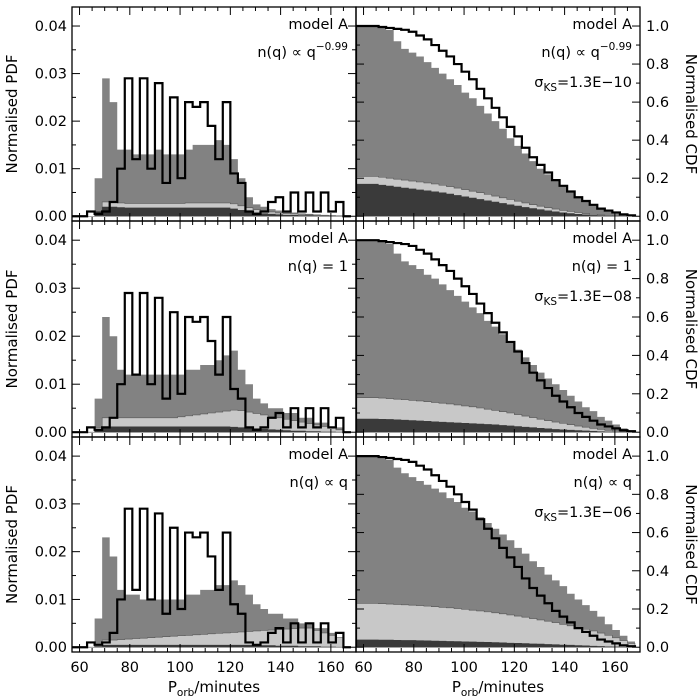 Image resolution: width=700 pixels, height=700 pixels. I want to click on x-tick-label: 80, so click(130, 668).